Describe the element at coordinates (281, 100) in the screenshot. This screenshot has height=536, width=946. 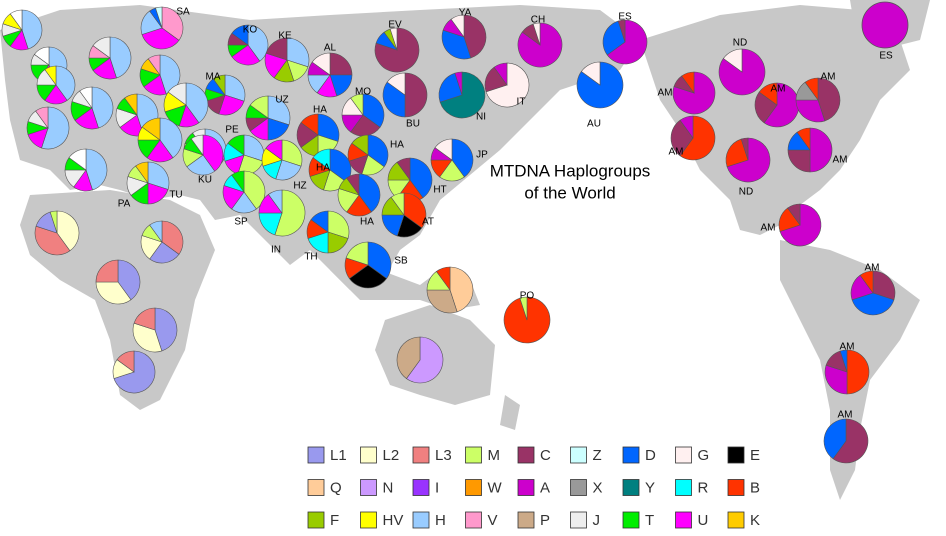
I see `pie-label: UZ` at that location.